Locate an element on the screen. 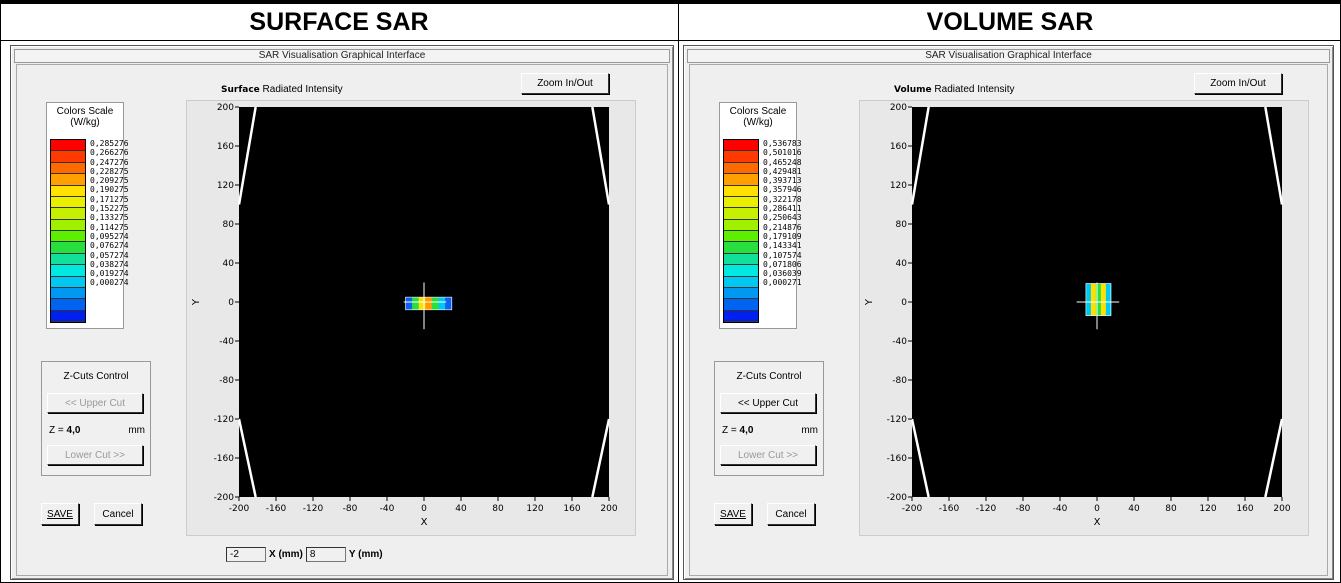  header-row: SURFACE SAR VOLUME SAR is located at coordinates (670, 22).